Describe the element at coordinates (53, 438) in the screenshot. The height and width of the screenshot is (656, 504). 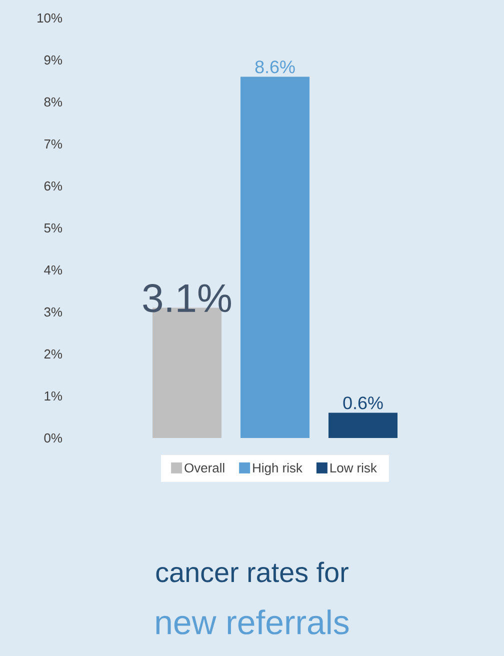
I see `y-tick-label: 0%` at that location.